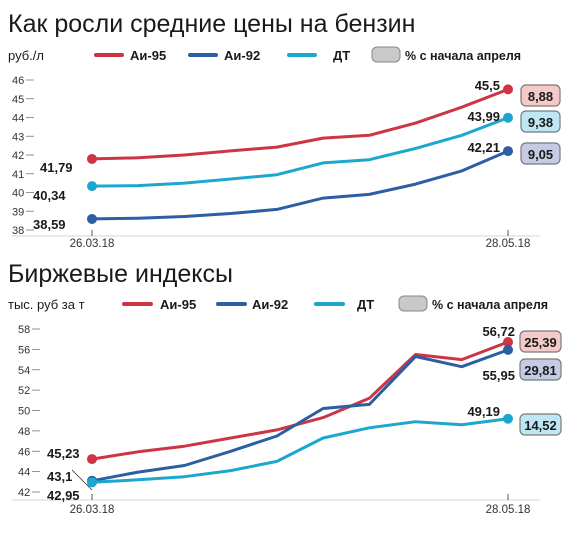 This screenshot has height=536, width=582. Describe the element at coordinates (26, 55) in the screenshot. I see `unit-label: руб./л` at that location.